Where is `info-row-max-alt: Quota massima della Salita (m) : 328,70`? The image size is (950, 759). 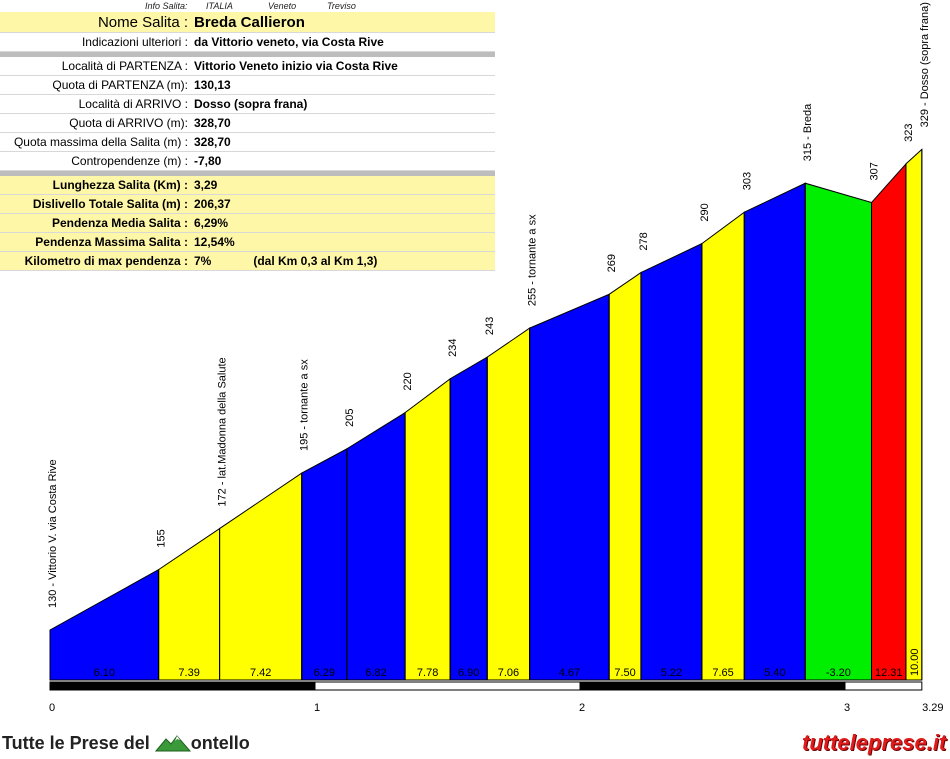 info-row-max-alt: Quota massima della Salita (m) : 328,70 is located at coordinates (247, 142).